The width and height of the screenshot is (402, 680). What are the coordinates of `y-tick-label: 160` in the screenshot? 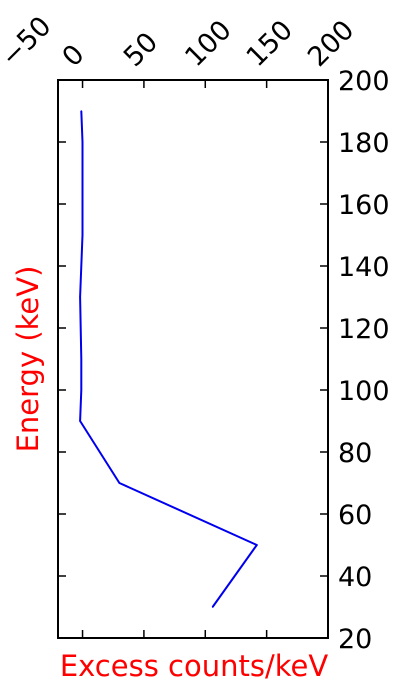 It's located at (364, 205).